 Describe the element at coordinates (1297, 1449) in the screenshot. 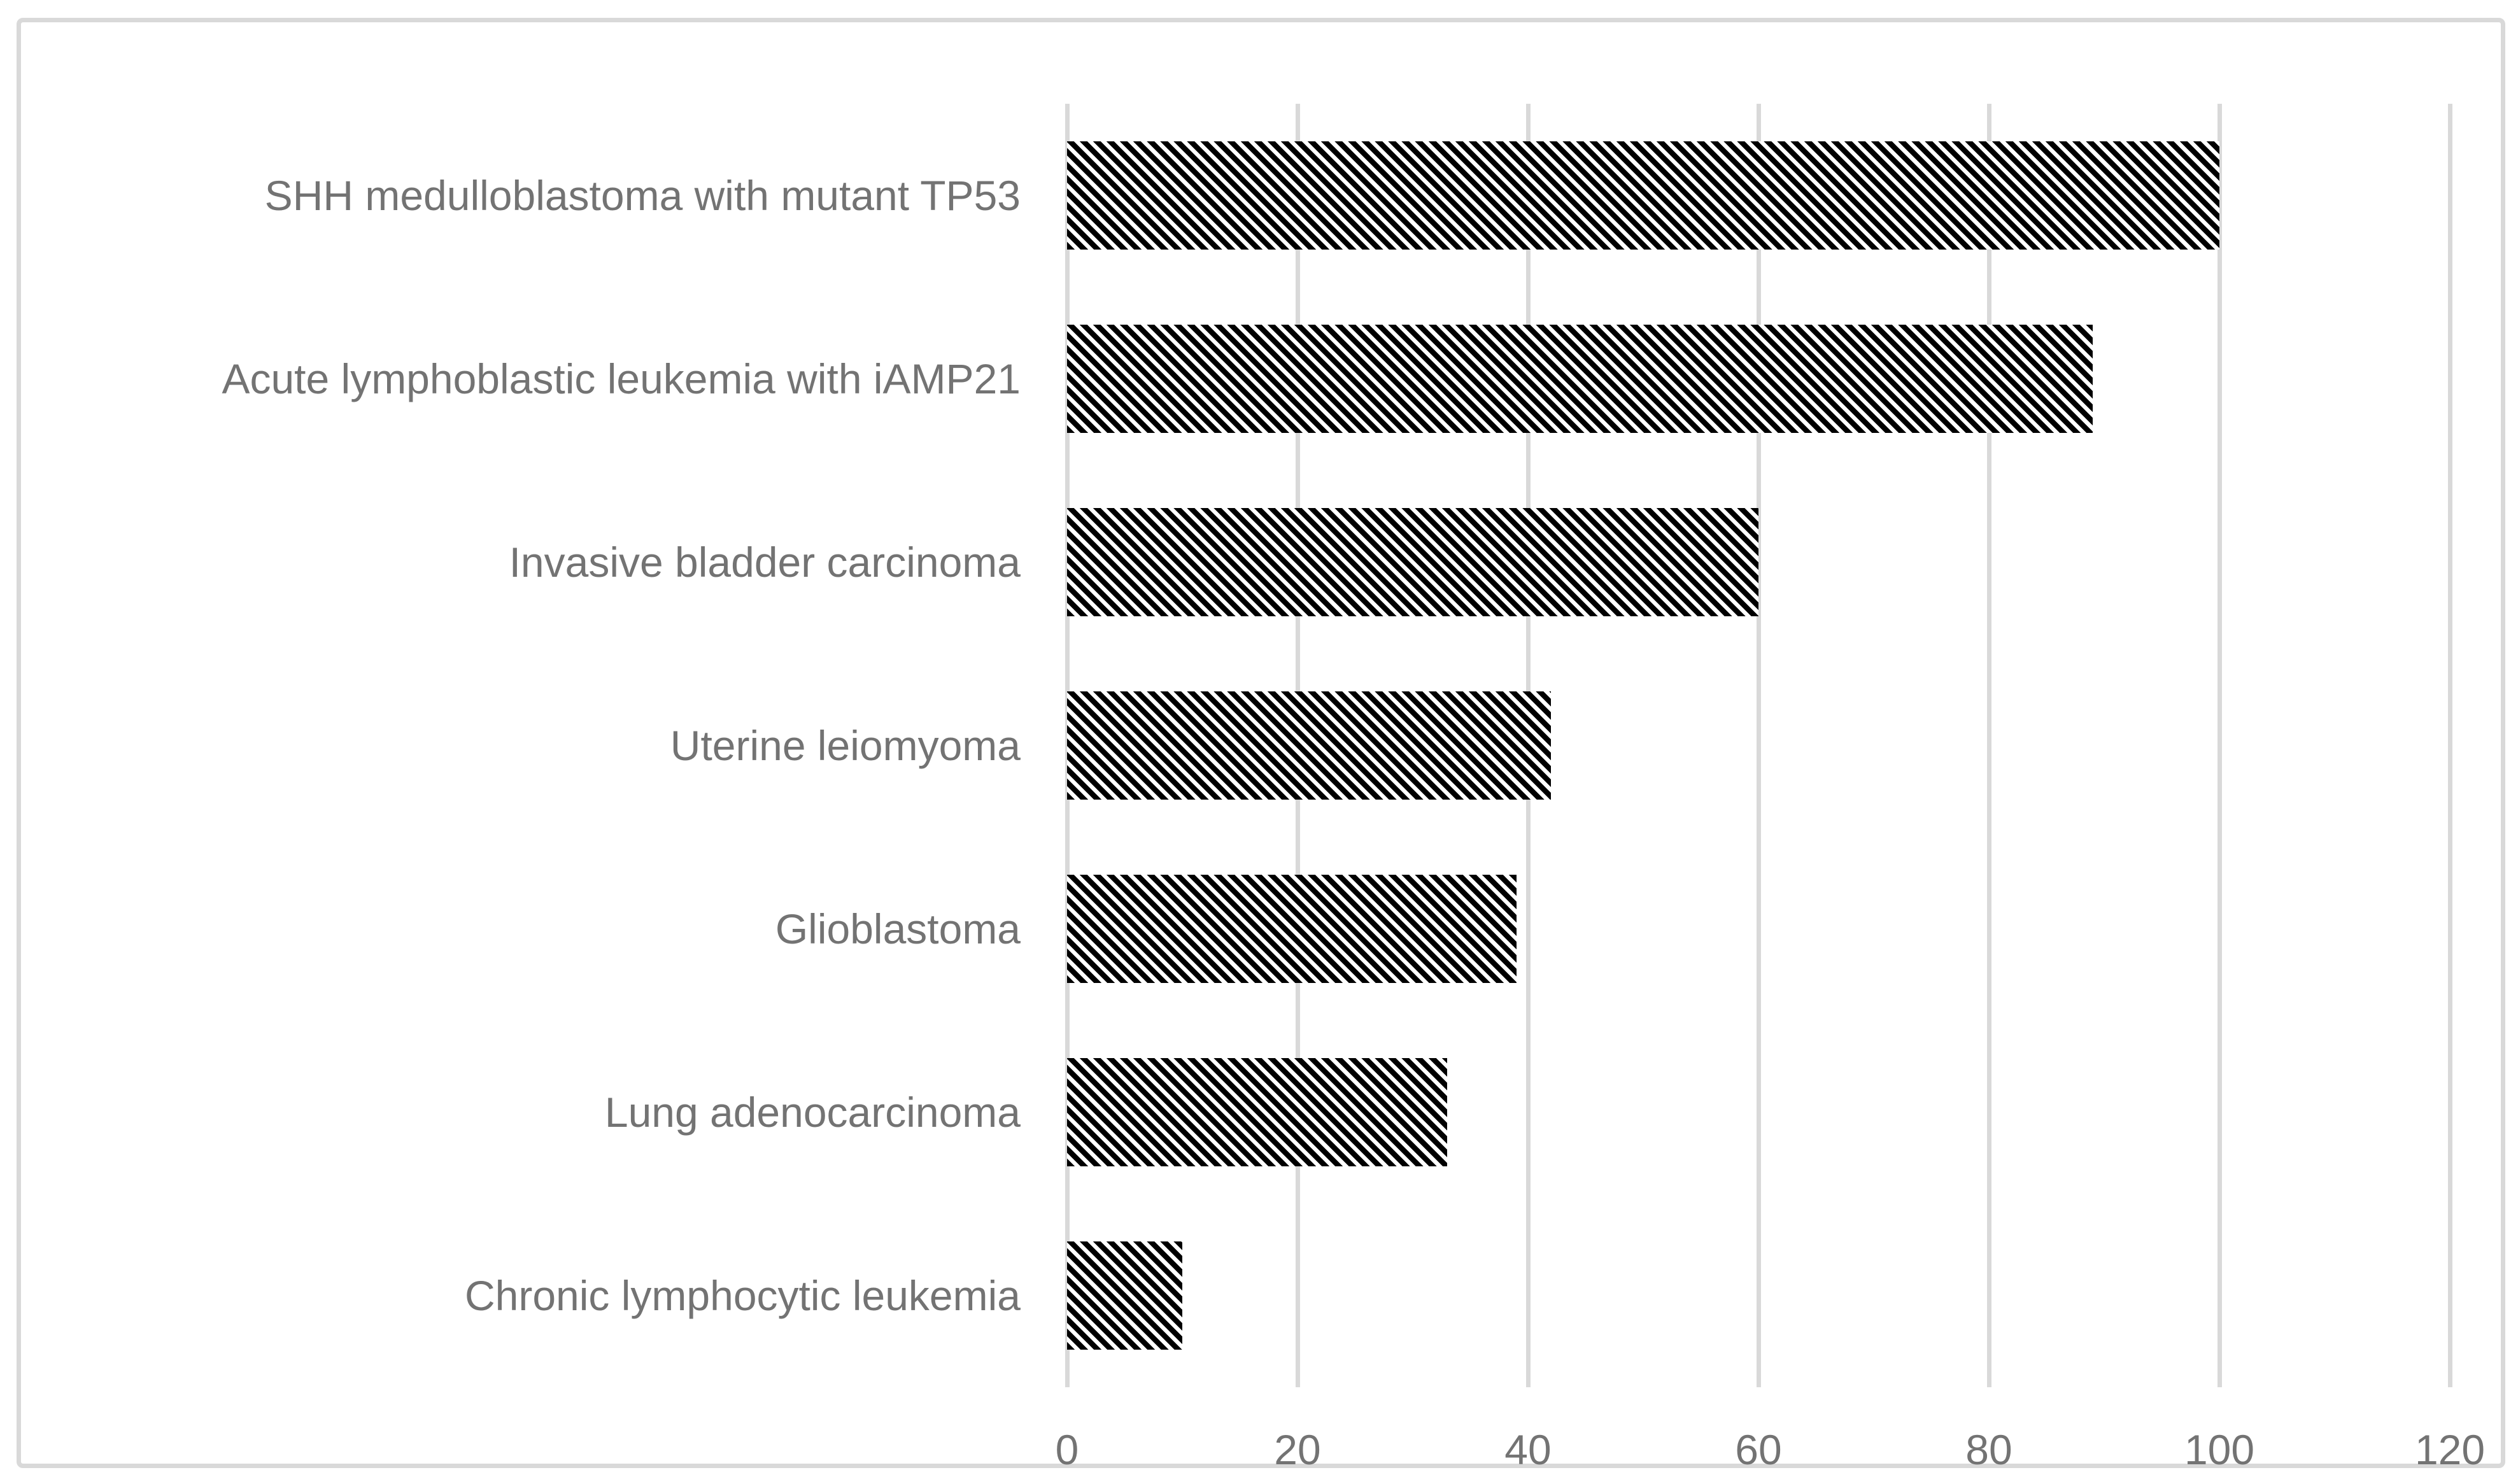

I see `x-tick-label: 20` at that location.